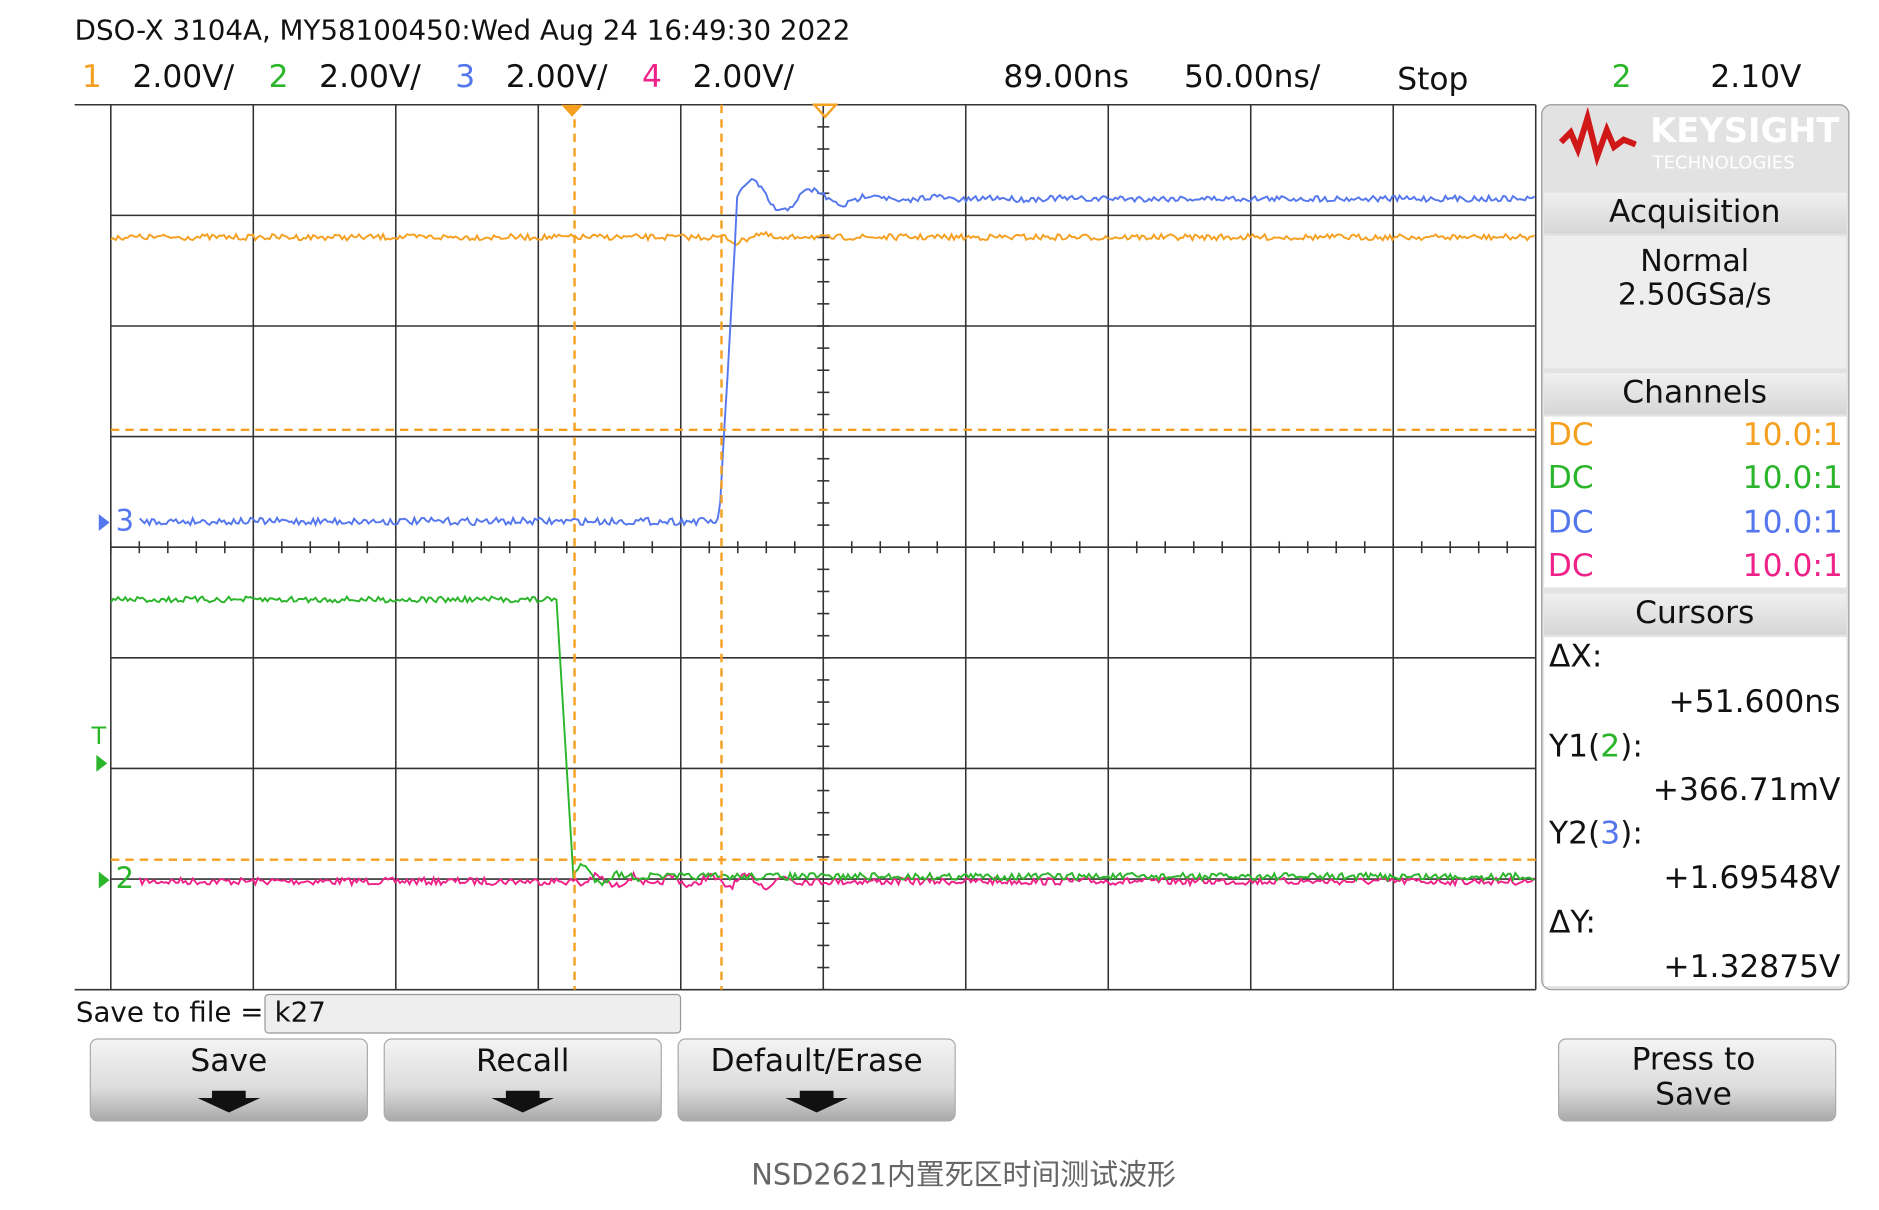  Describe the element at coordinates (125, 521) in the screenshot. I see `ch3-marker: 3` at that location.